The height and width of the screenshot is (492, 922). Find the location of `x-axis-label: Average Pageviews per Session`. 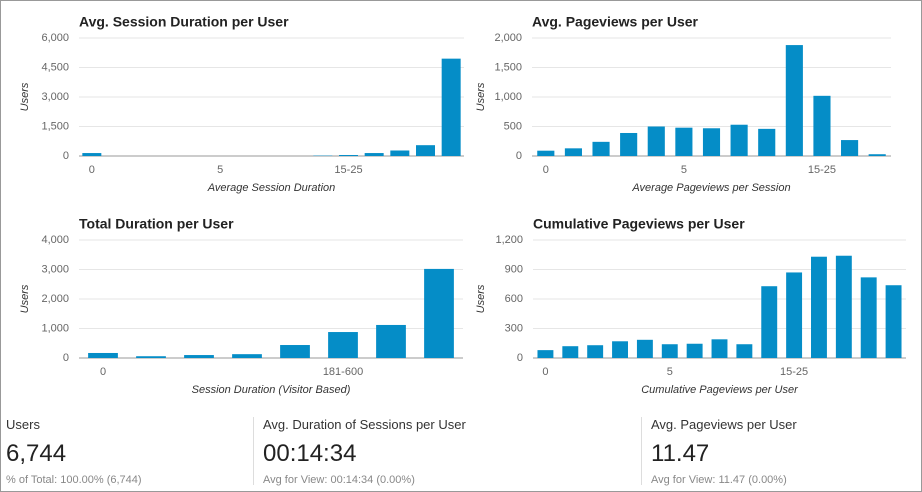

x-axis-label: Average Pageviews per Session is located at coordinates (710, 188).